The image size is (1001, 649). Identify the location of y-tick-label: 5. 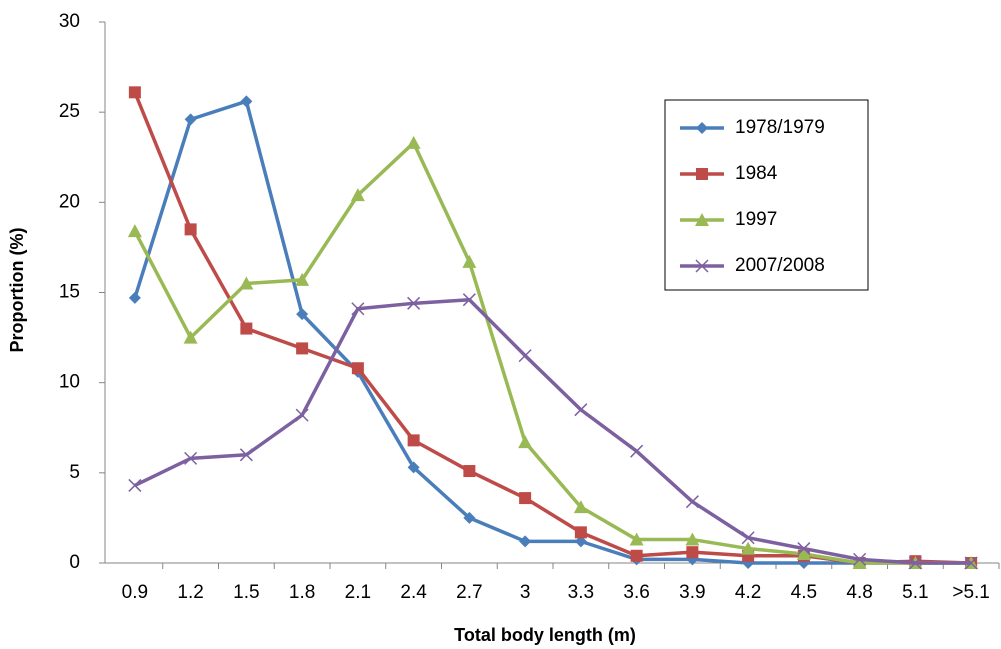
(74, 472).